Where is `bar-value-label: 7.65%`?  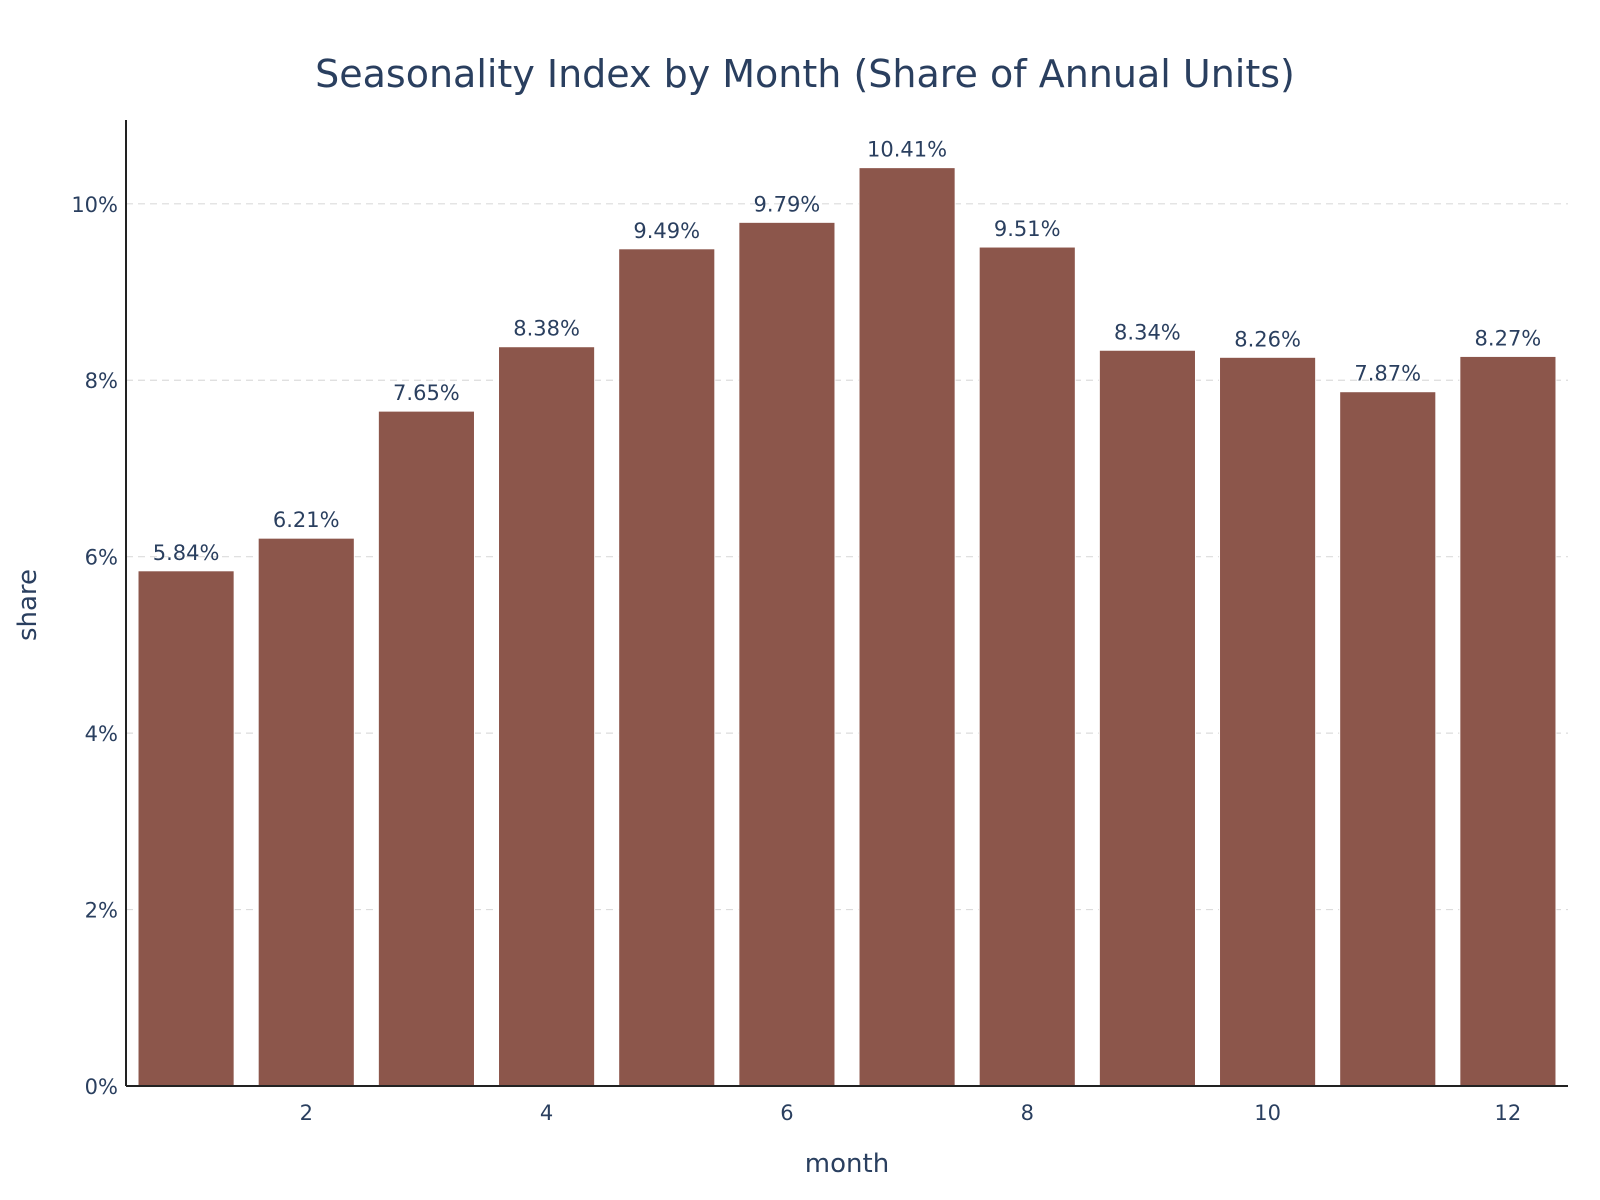 bar-value-label: 7.65% is located at coordinates (426, 393).